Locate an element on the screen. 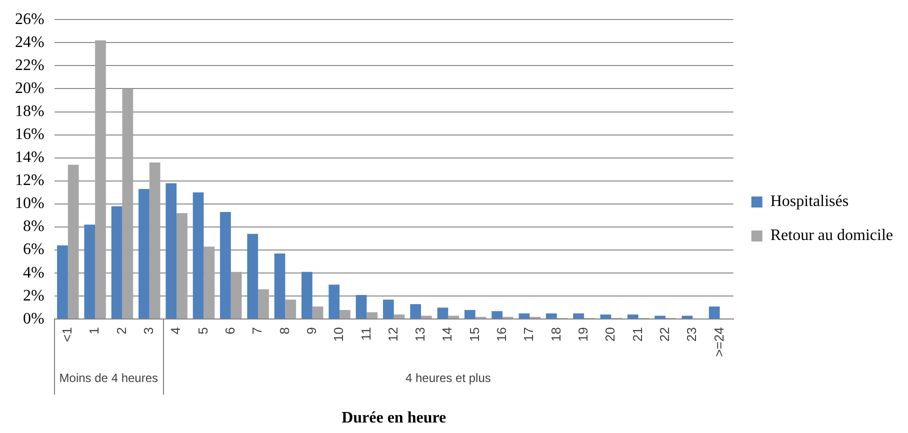 Image resolution: width=908 pixels, height=433 pixels. y-tick-label: 12% is located at coordinates (29, 181).